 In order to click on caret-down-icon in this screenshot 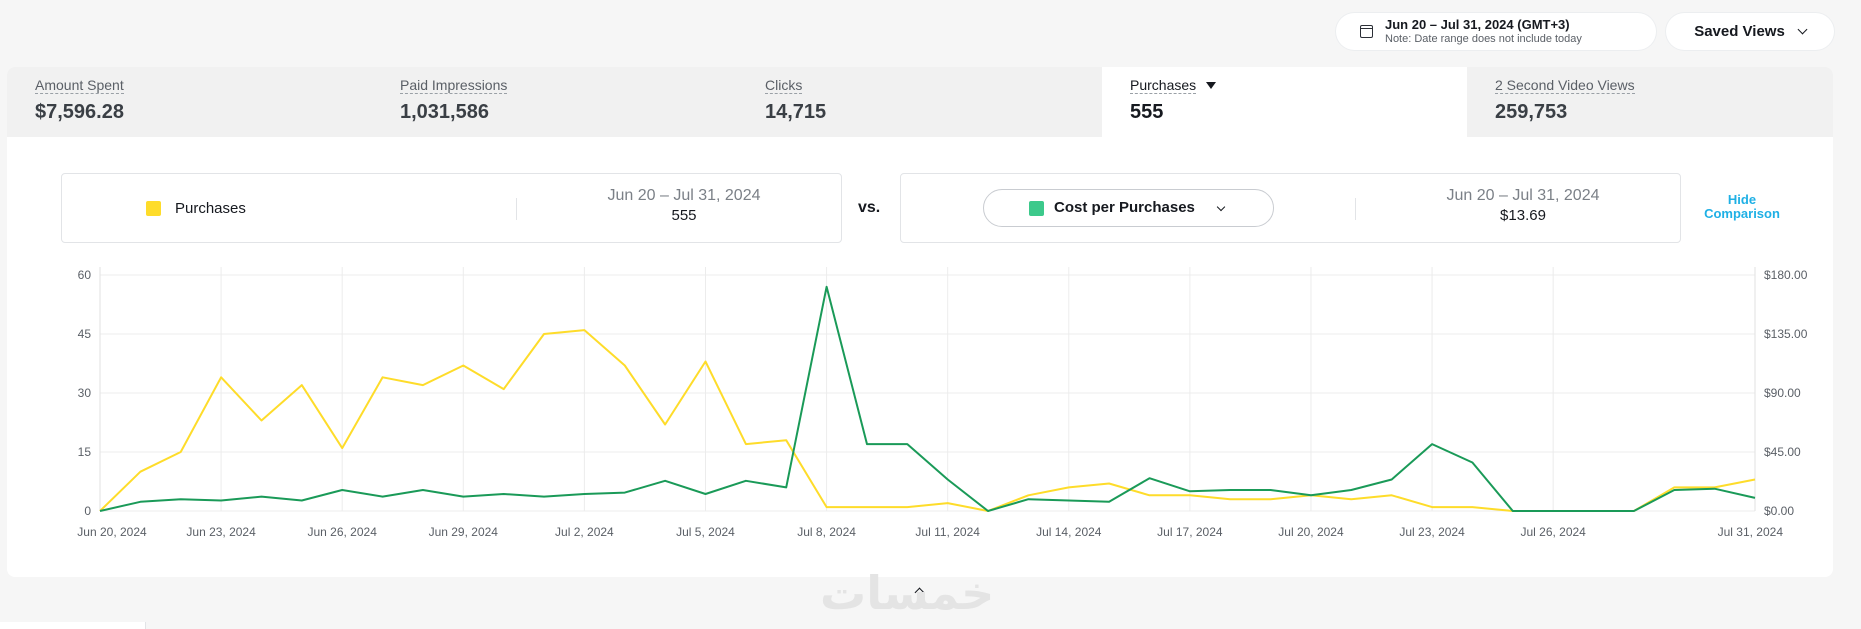, I will do `click(1211, 85)`.